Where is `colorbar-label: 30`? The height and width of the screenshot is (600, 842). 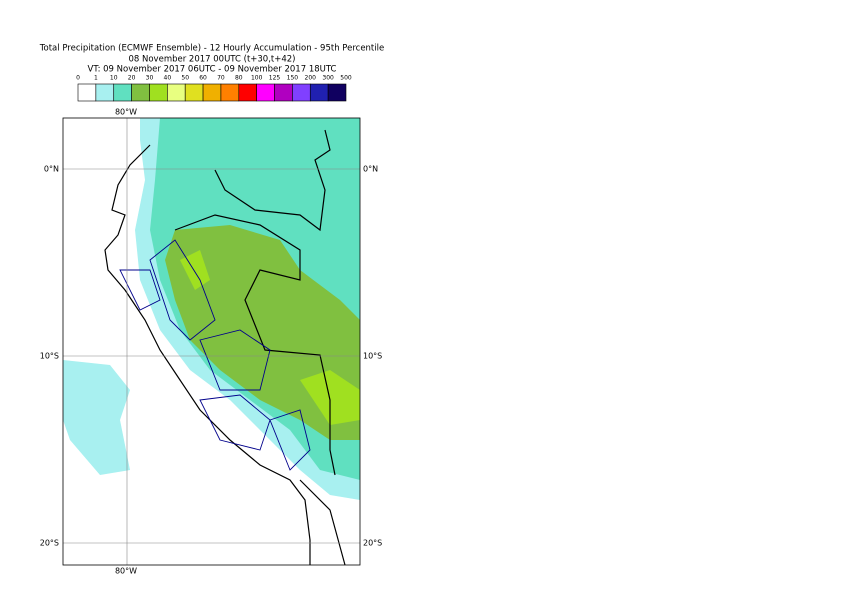
colorbar-label: 30 is located at coordinates (150, 78).